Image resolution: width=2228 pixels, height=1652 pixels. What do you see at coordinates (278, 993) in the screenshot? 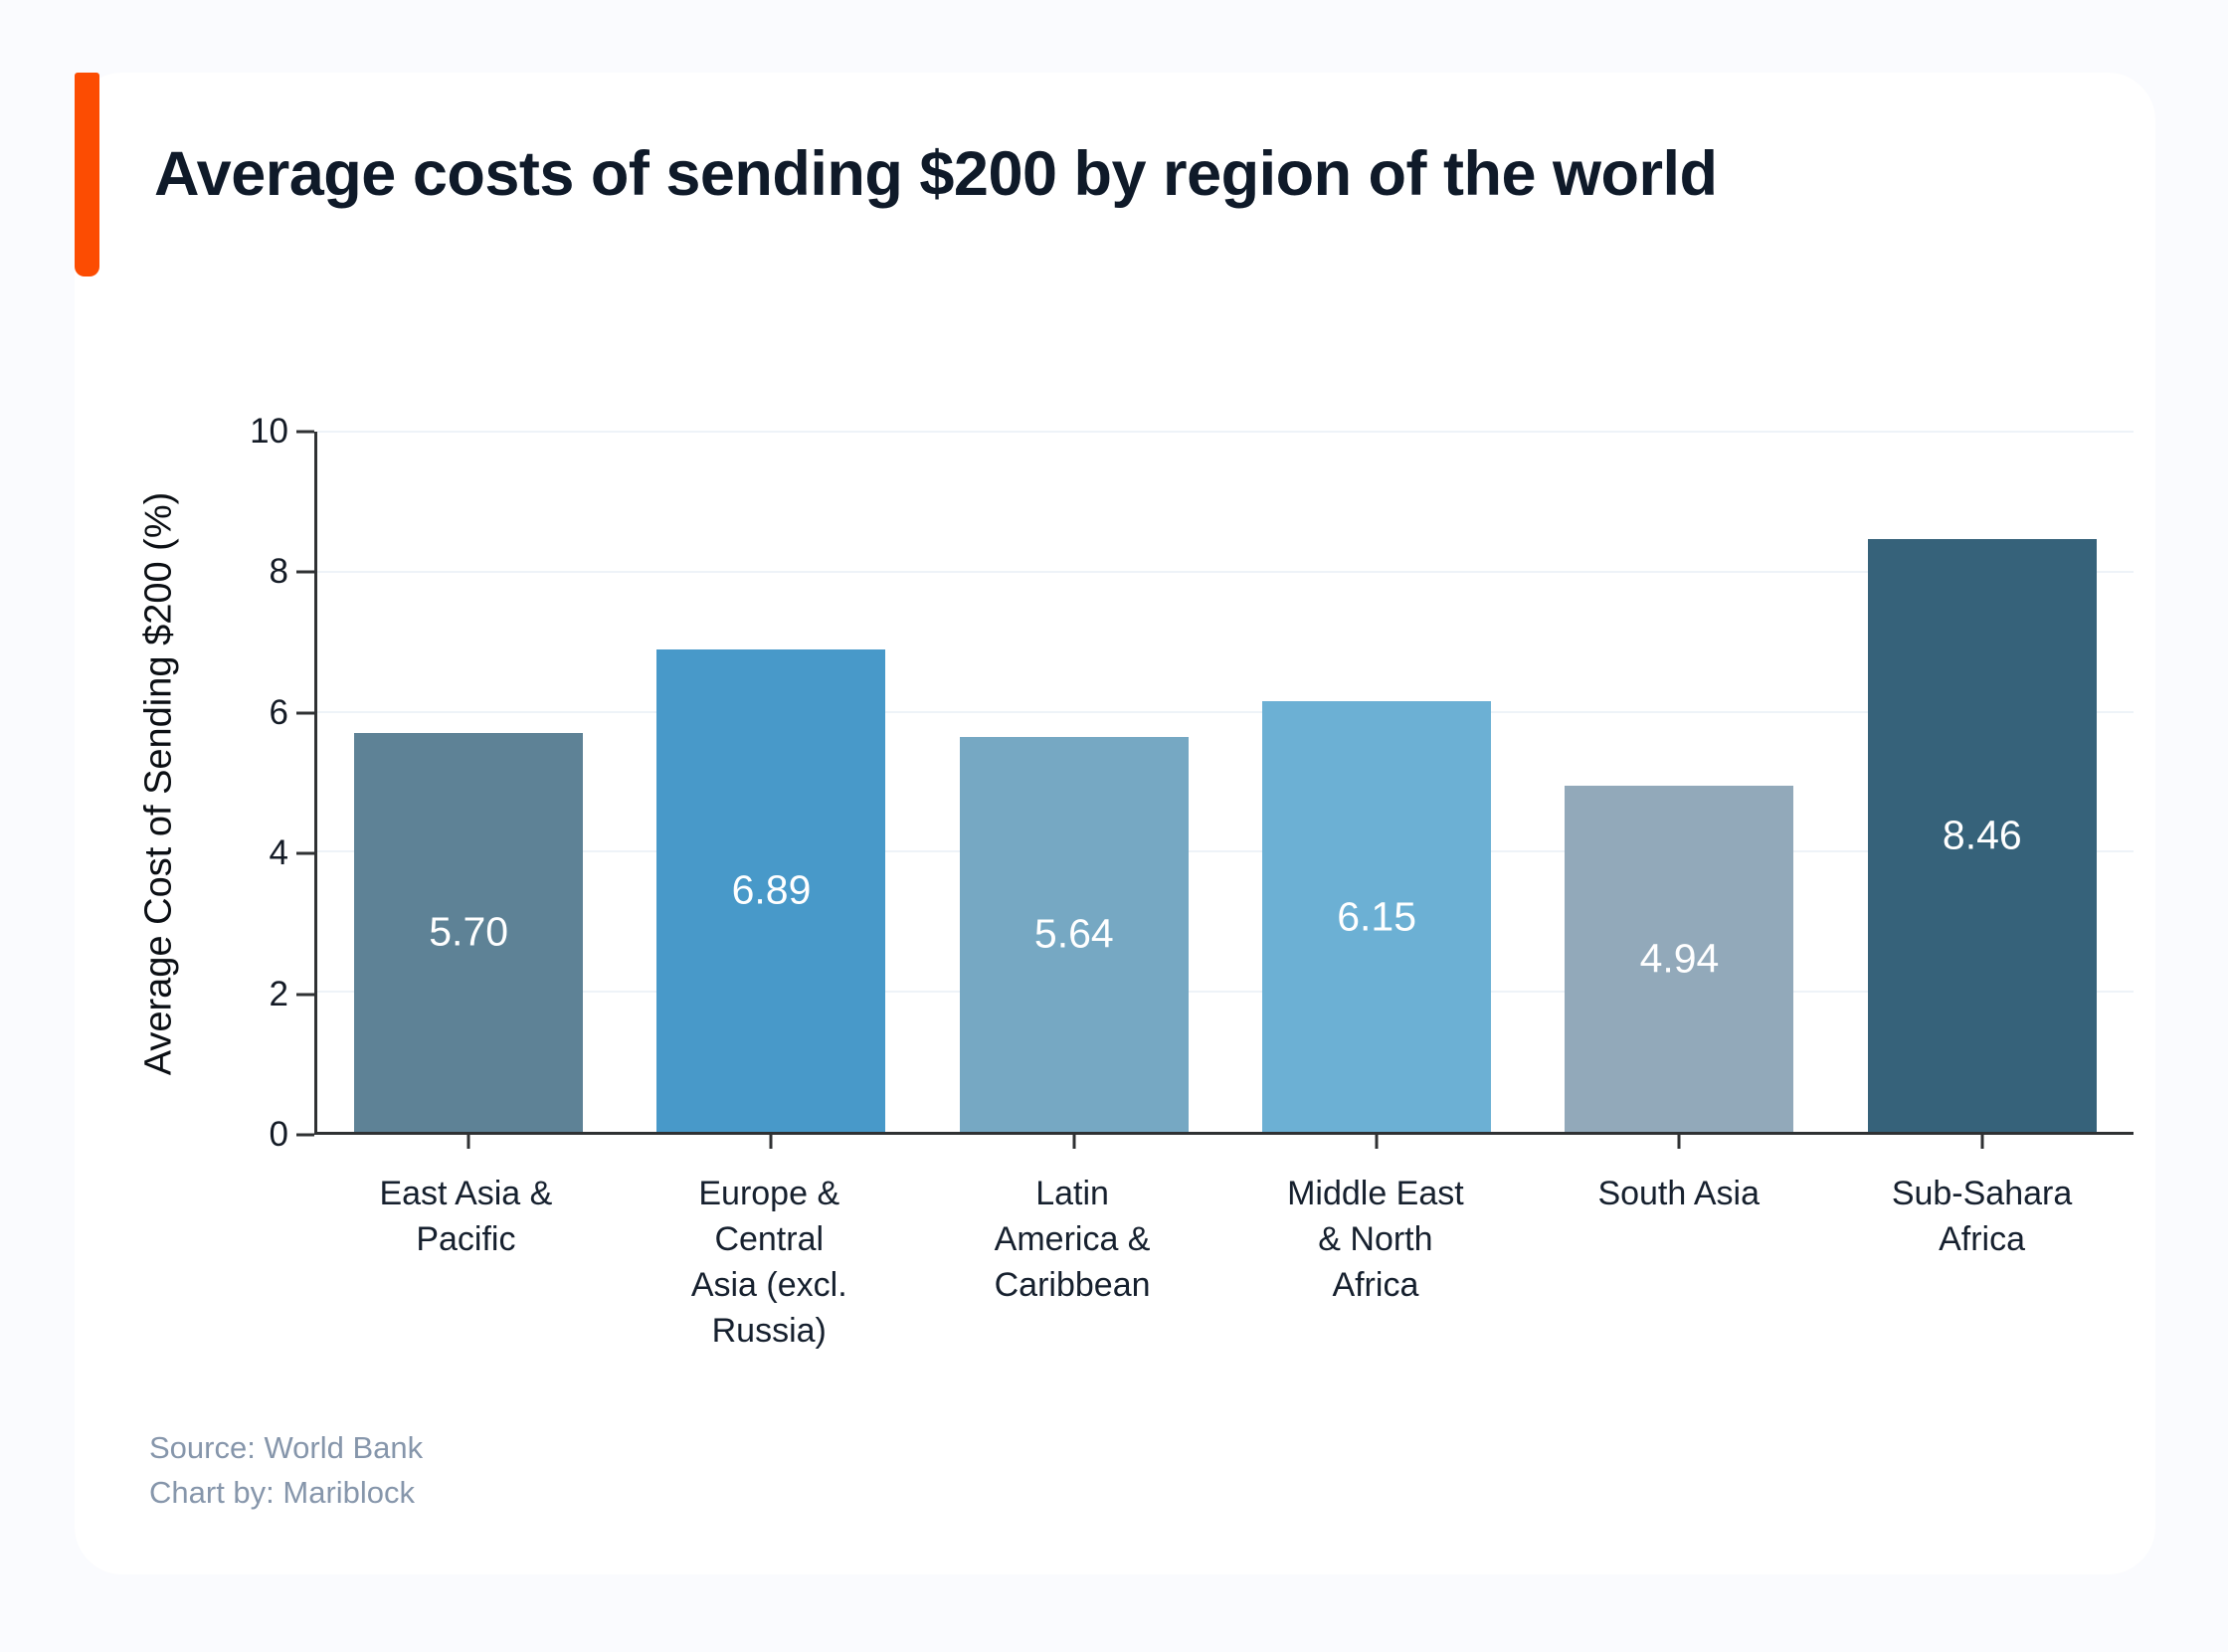
I see `y-tick-label-2: 2` at bounding box center [278, 993].